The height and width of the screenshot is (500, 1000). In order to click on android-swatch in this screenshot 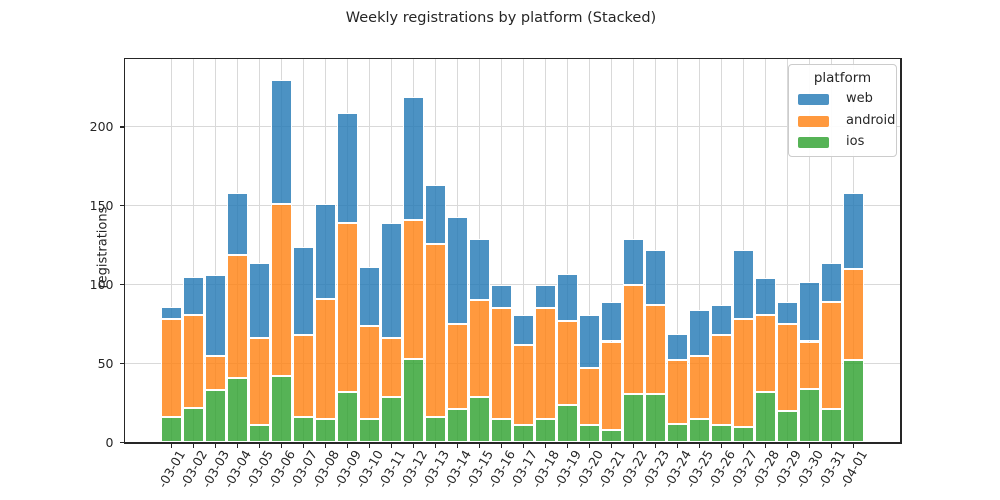, I will do `click(813, 121)`.